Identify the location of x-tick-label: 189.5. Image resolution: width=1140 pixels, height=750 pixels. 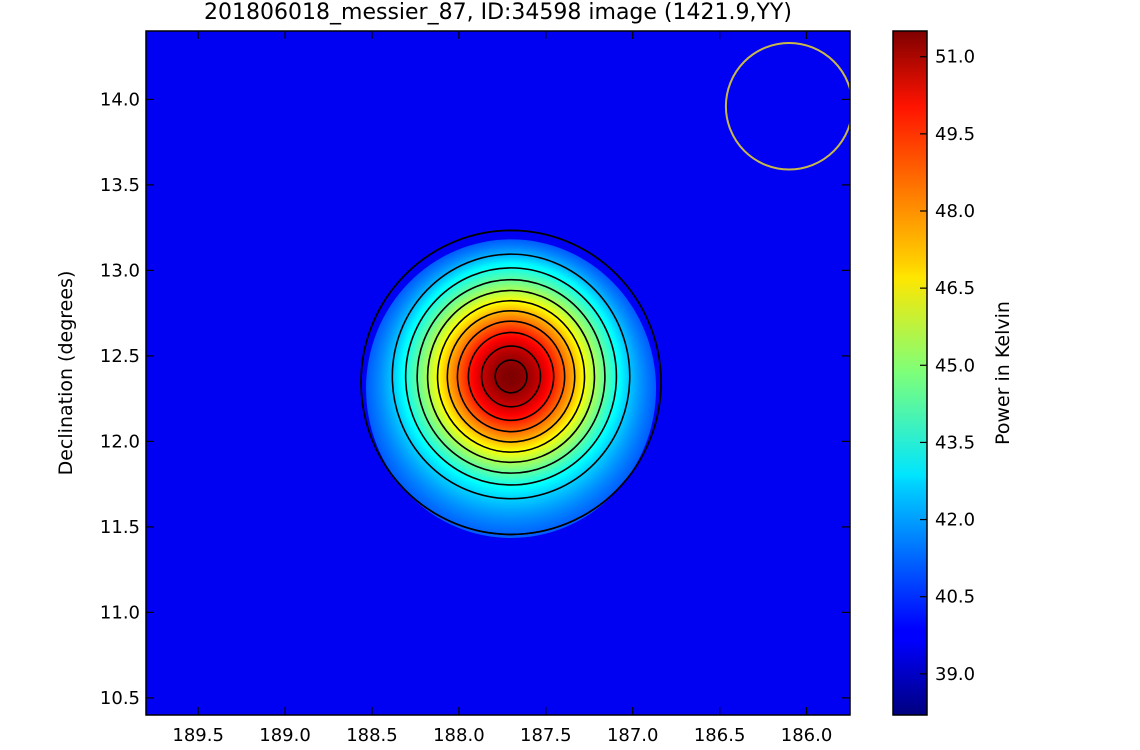
(198, 735).